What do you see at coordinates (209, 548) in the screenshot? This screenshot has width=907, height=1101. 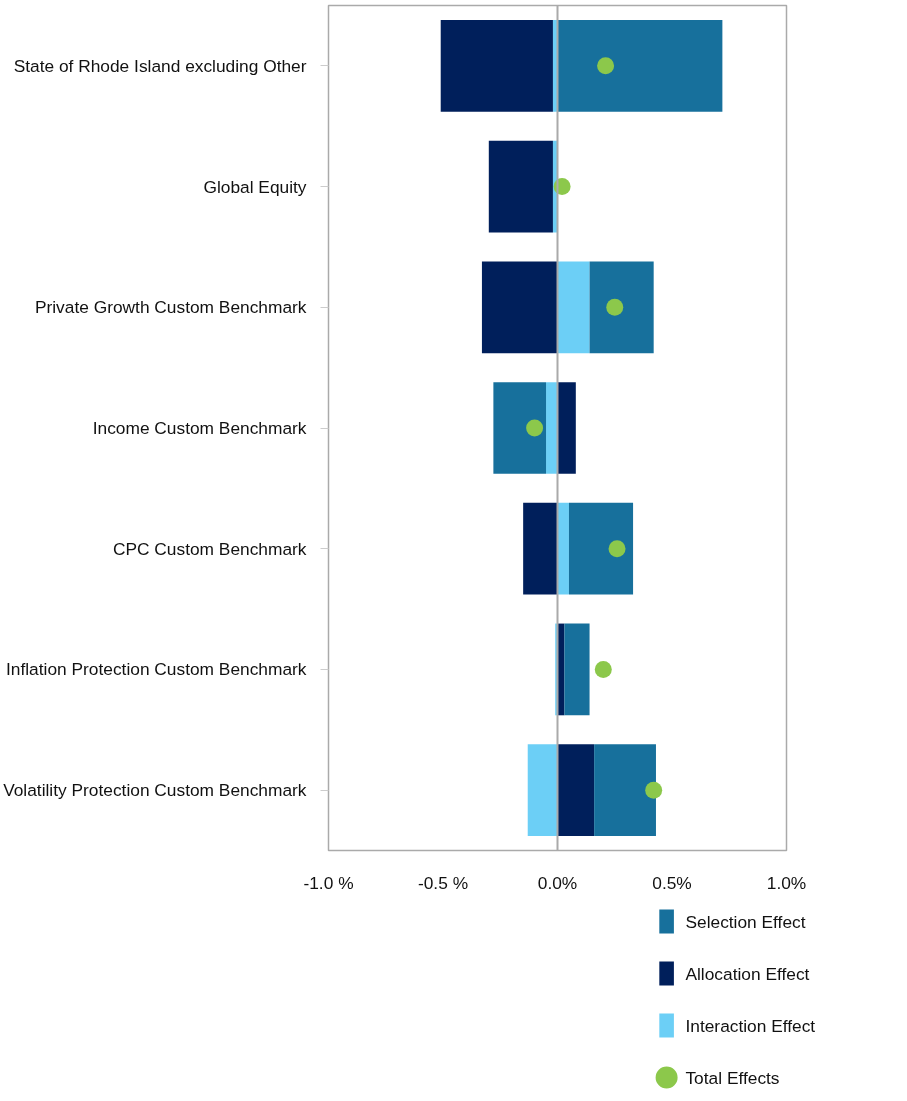 I see `y-tick-label: CPC Custom Benchmark` at bounding box center [209, 548].